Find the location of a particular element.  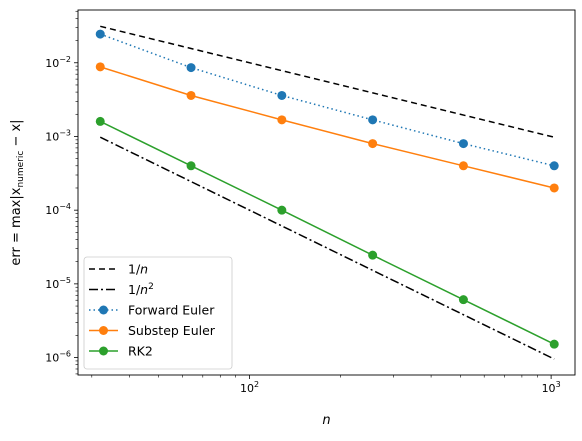

legend-box is located at coordinates (158, 313).